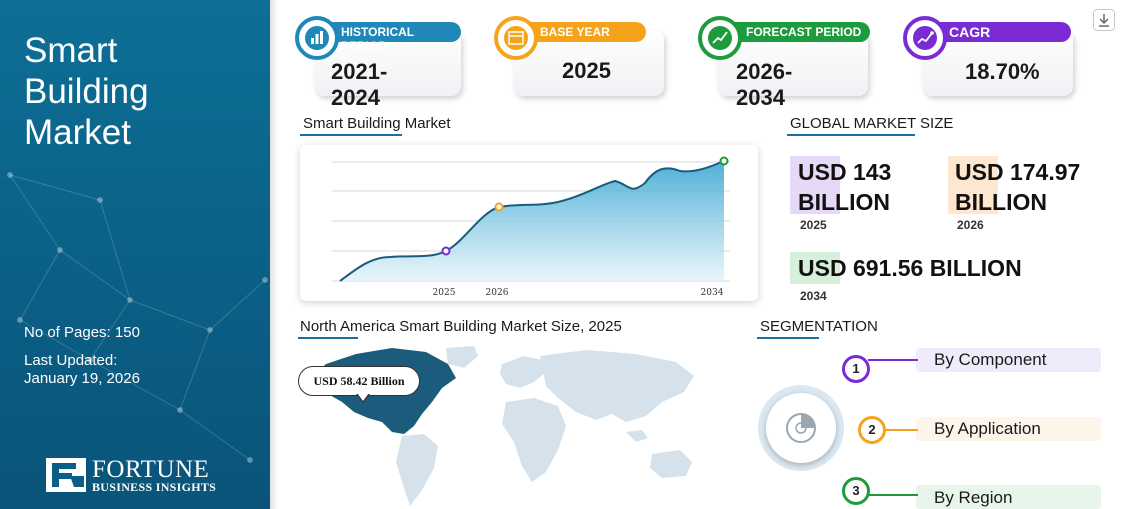 This screenshot has height=509, width=1133. What do you see at coordinates (856, 369) in the screenshot?
I see `segment-number: 1` at bounding box center [856, 369].